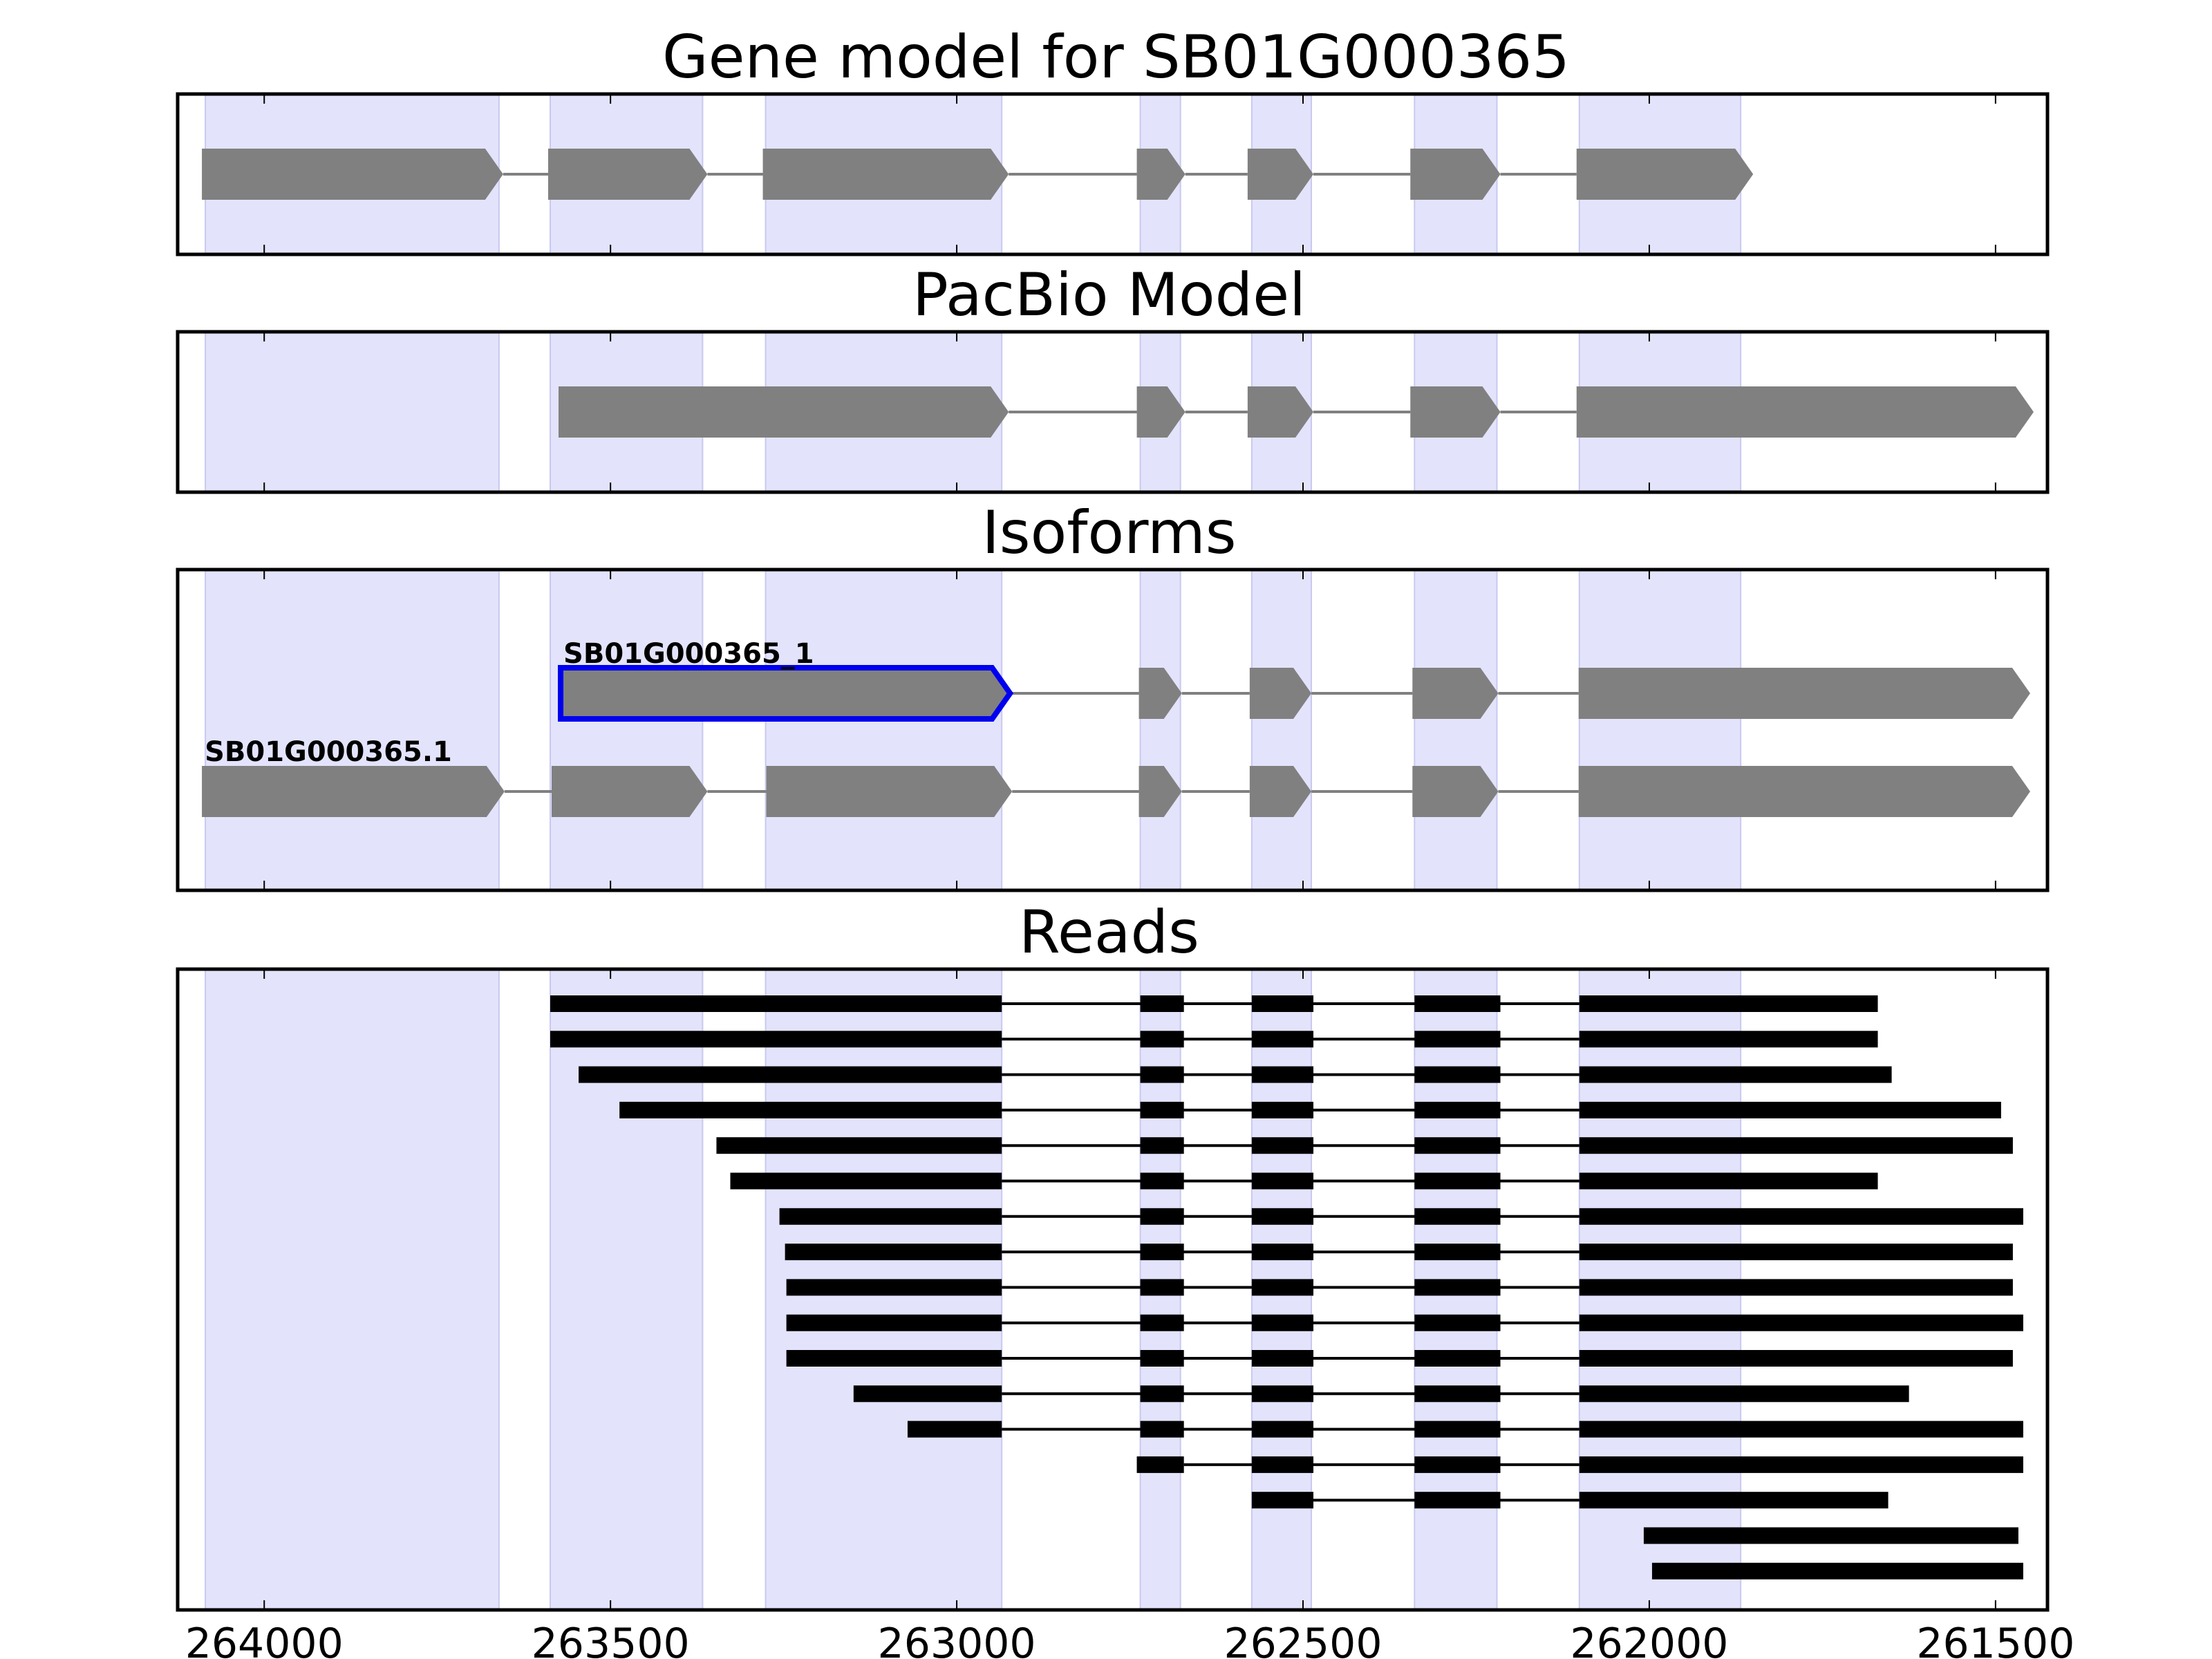  I want to click on gene-model-panel: Gene model for SB01G000365, so click(1113, 139).